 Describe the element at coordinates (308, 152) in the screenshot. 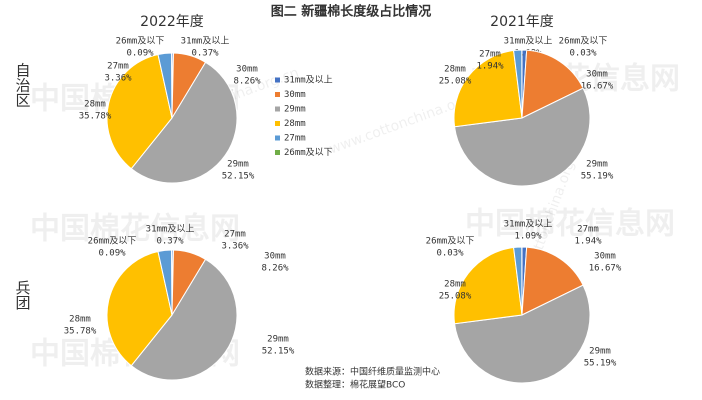

I see `legend-label: 26mm及以下` at that location.